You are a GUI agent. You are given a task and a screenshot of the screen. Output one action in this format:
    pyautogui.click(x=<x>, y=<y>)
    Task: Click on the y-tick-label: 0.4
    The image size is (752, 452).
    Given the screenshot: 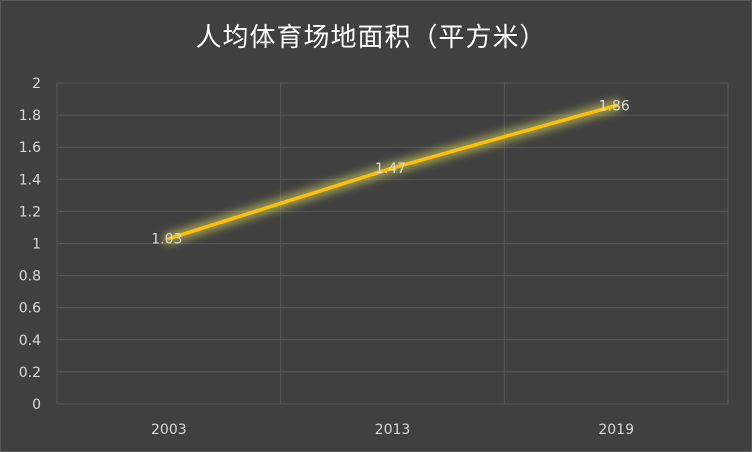 What is the action you would take?
    pyautogui.click(x=30, y=341)
    